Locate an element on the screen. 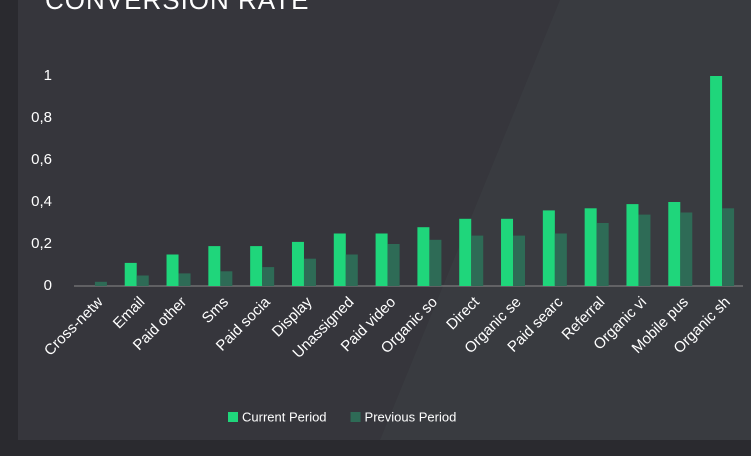 This screenshot has width=751, height=456. y-tick-label: 0,4 is located at coordinates (41, 201).